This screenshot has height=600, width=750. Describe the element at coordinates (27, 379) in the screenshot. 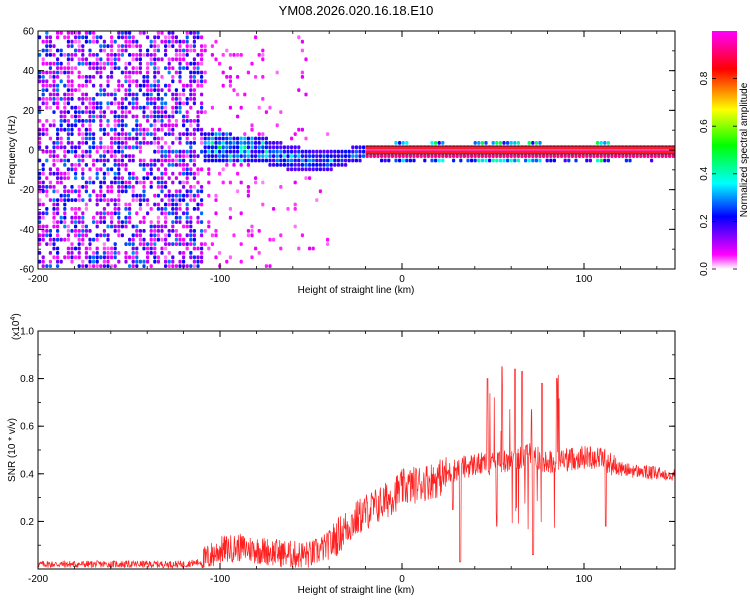

I see `y-tick-label: 0.8` at that location.